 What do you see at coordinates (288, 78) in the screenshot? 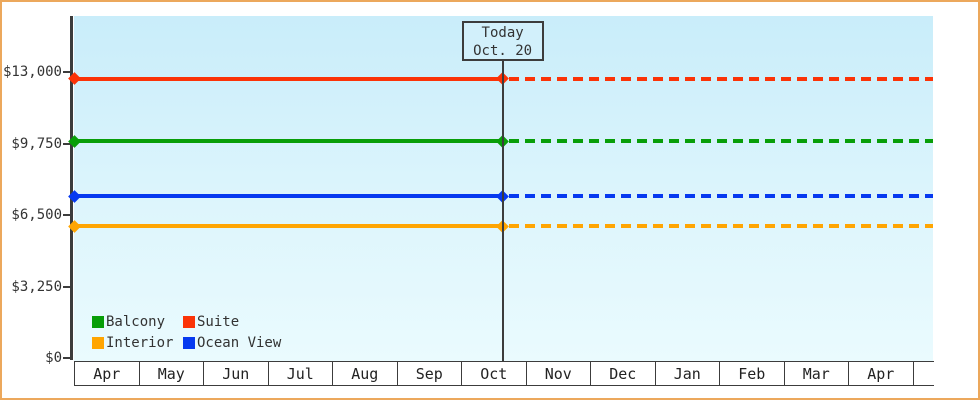
I see `series-line-solid-suite` at bounding box center [288, 78].